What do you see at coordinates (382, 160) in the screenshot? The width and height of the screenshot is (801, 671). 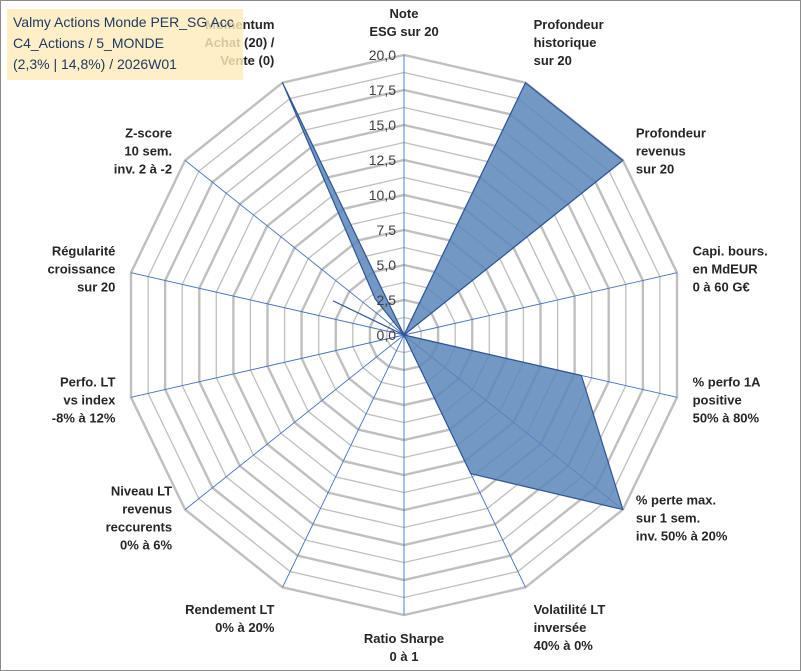 I see `tick-label: 12,5` at bounding box center [382, 160].